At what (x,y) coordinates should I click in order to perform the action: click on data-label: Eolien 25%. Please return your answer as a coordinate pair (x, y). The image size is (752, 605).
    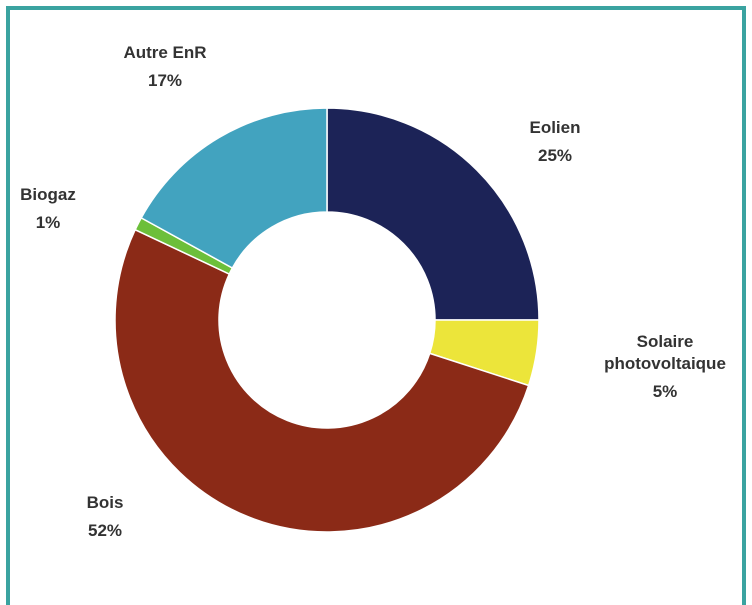
    Looking at the image, I should click on (555, 145).